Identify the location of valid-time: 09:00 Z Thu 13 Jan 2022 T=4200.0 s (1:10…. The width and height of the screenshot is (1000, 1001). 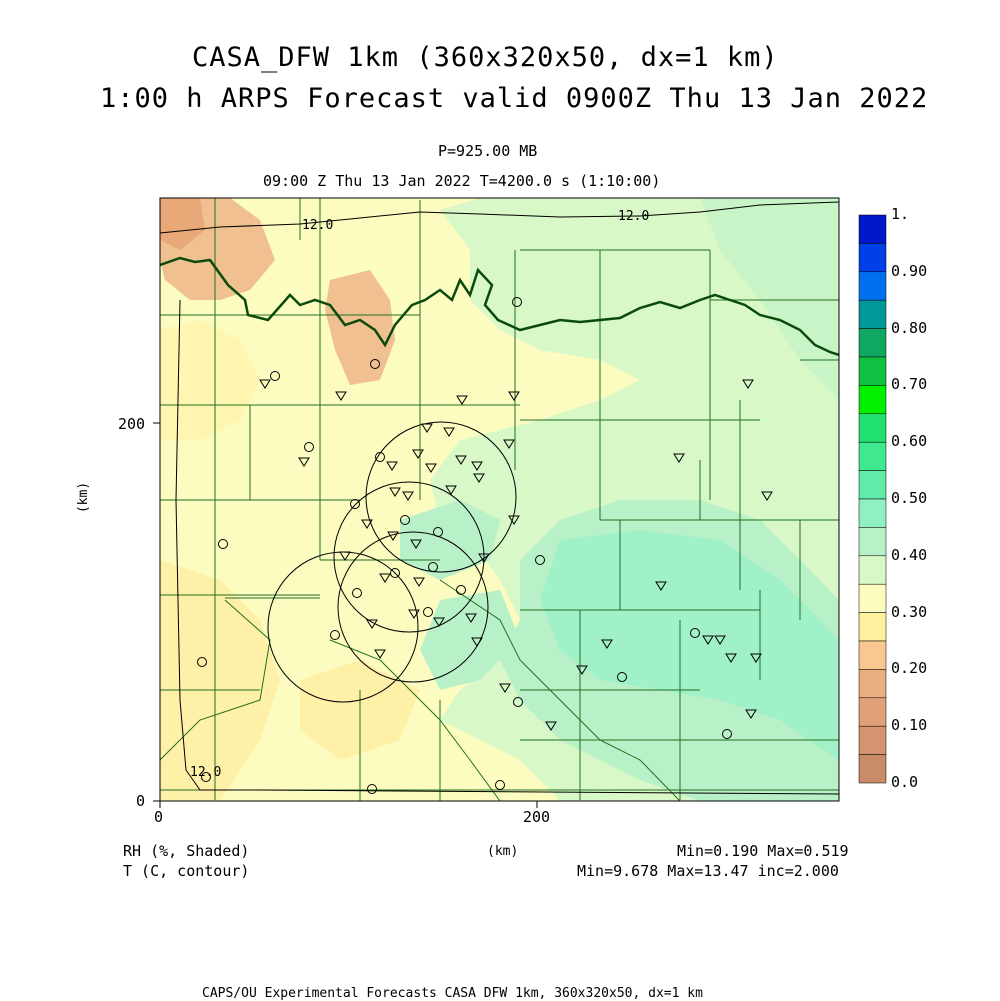
(462, 181).